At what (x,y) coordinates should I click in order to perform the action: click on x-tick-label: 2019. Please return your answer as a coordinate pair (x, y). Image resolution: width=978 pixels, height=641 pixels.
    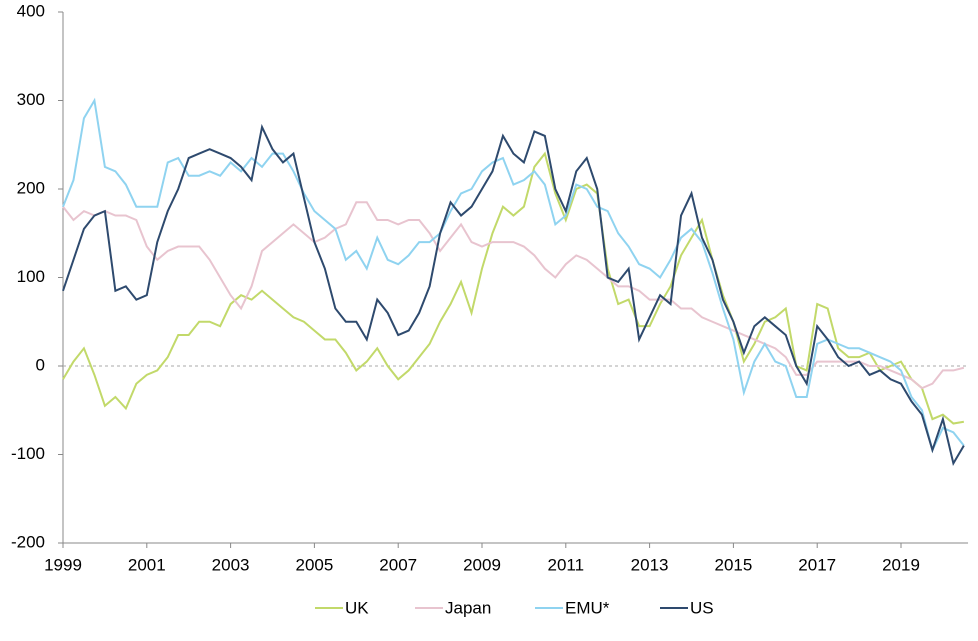
    Looking at the image, I should click on (901, 564).